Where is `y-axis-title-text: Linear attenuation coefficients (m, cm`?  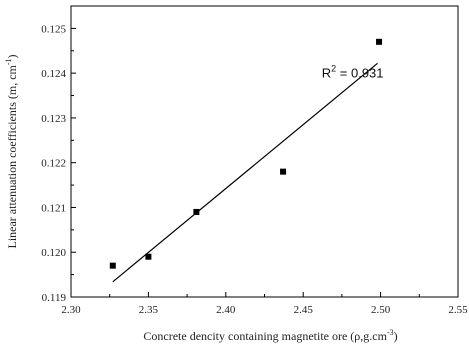 y-axis-title-text: Linear attenuation coefficients (m, cm is located at coordinates (12, 156).